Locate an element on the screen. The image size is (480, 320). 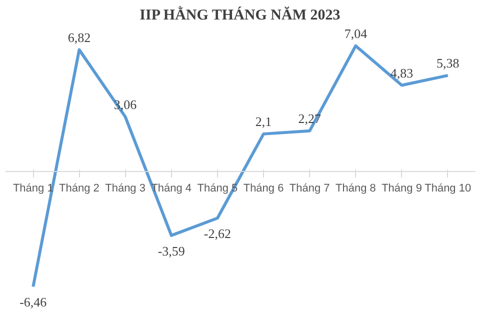
data-label: -2,62 is located at coordinates (218, 234).